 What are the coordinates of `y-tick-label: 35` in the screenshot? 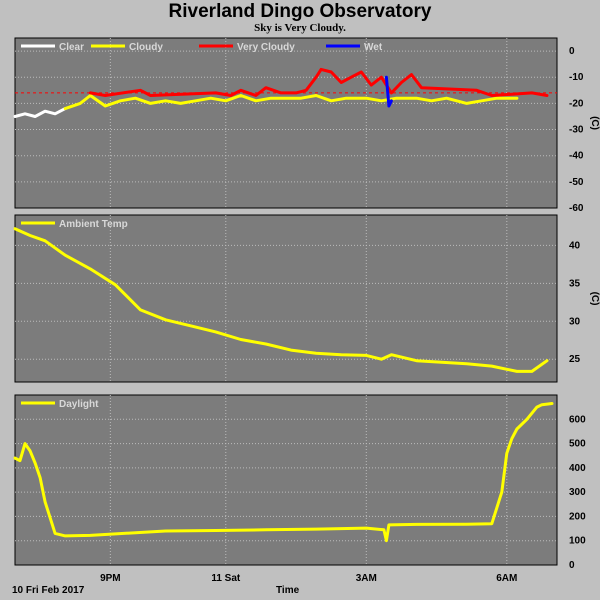 It's located at (575, 283).